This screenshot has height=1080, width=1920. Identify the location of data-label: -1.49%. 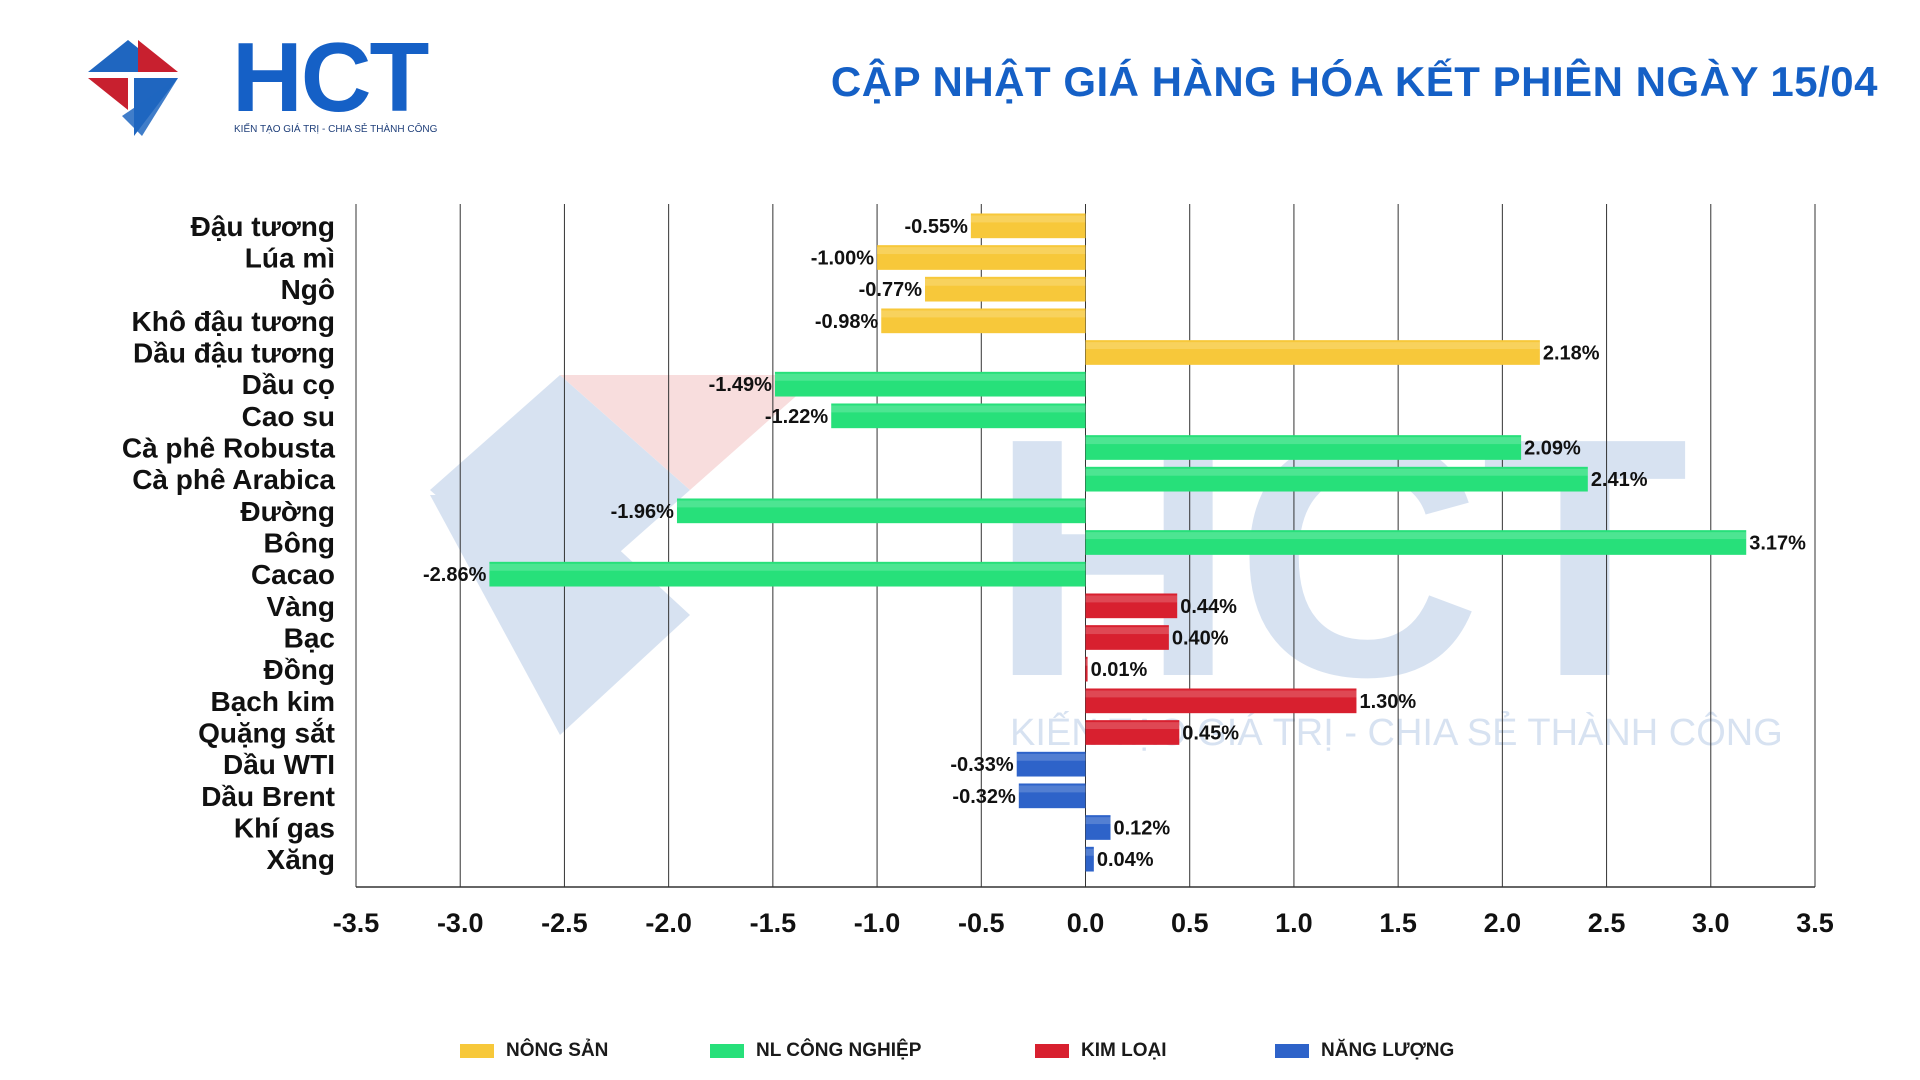
(741, 385).